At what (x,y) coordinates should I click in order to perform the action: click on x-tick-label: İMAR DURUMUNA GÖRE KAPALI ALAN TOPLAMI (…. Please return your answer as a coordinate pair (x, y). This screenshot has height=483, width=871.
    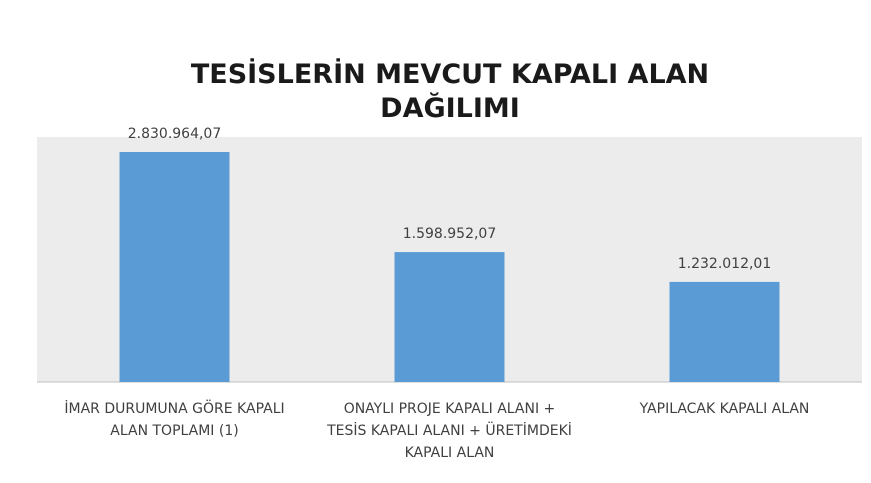
    Looking at the image, I should click on (174, 420).